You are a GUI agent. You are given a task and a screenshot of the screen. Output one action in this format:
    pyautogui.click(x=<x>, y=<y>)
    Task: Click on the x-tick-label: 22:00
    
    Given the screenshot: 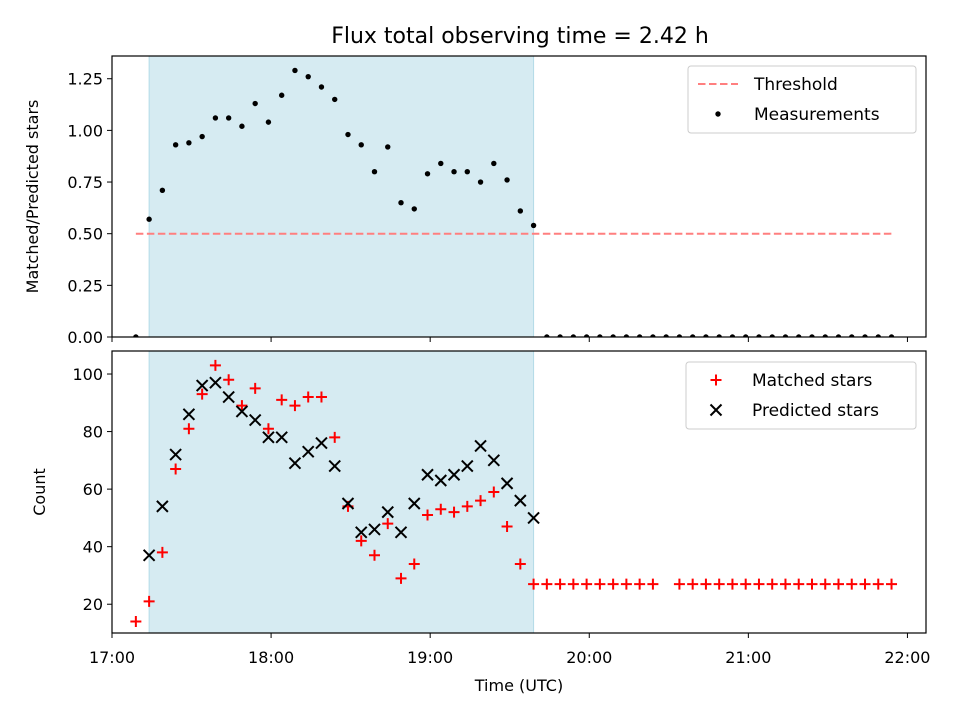 What is the action you would take?
    pyautogui.click(x=907, y=657)
    